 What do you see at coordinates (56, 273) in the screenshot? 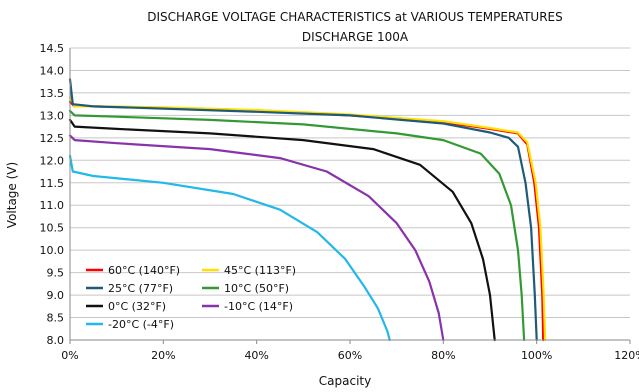
I see `y-tick-label: 9.5` at bounding box center [56, 273].